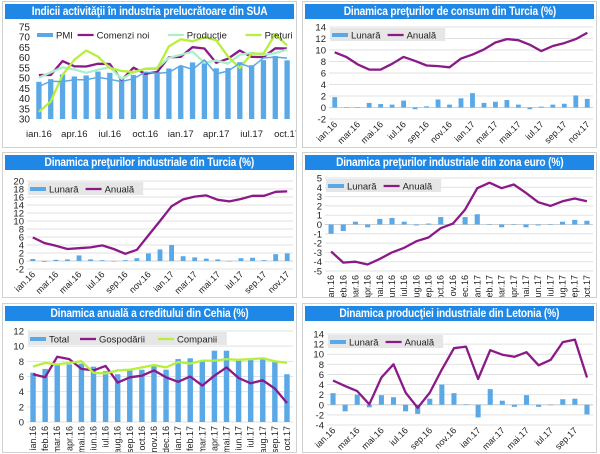 The image size is (600, 454). What do you see at coordinates (416, 286) in the screenshot?
I see `x-tick-label: aug.16` at bounding box center [416, 286].